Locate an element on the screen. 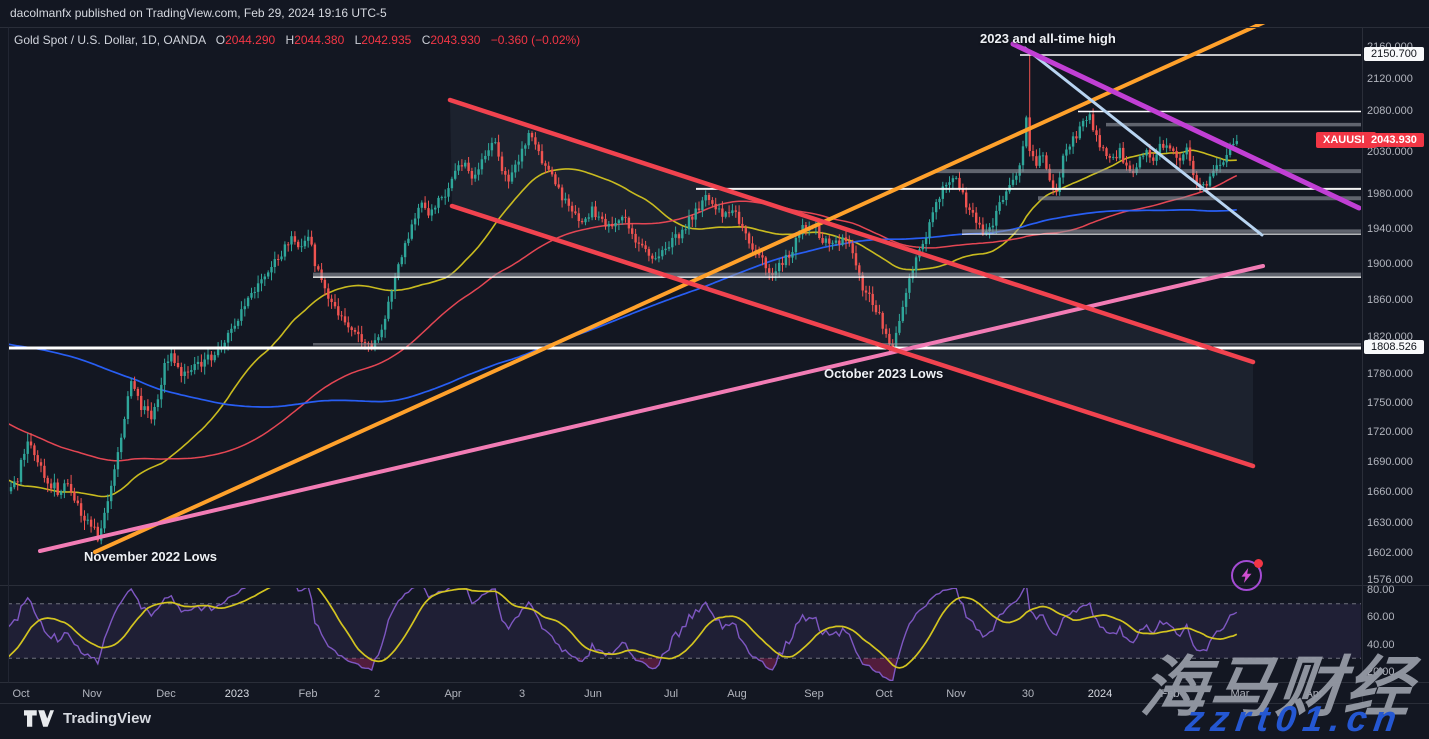 The height and width of the screenshot is (739, 1429). price-tick: 1720.000 is located at coordinates (1390, 432).